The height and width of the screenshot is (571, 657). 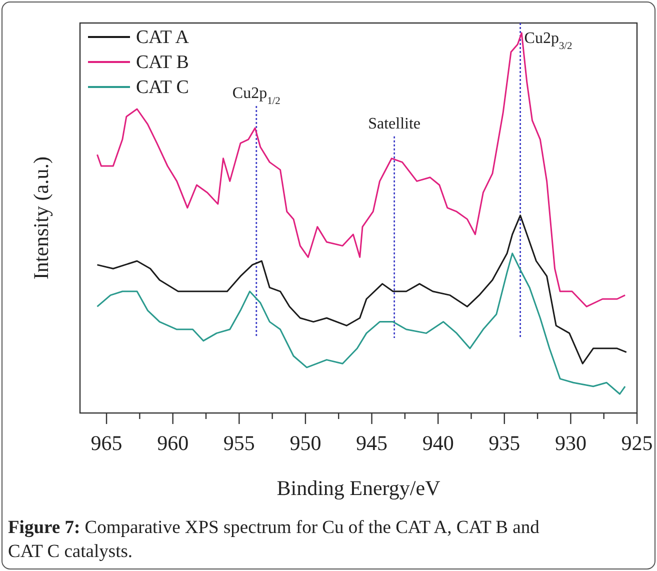 I want to click on x-tick-label: 950, so click(x=306, y=443).